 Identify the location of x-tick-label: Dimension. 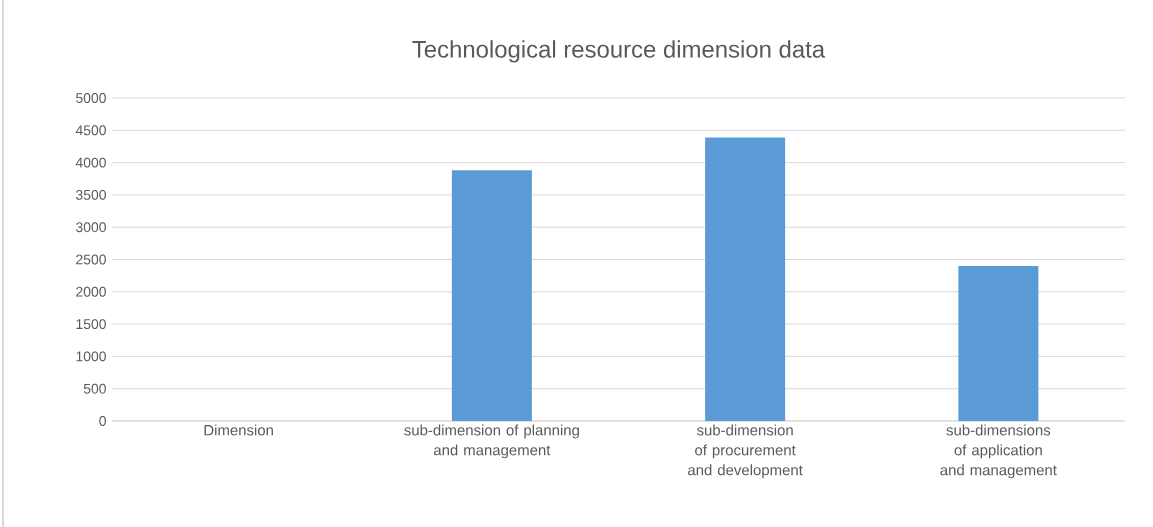
(238, 430).